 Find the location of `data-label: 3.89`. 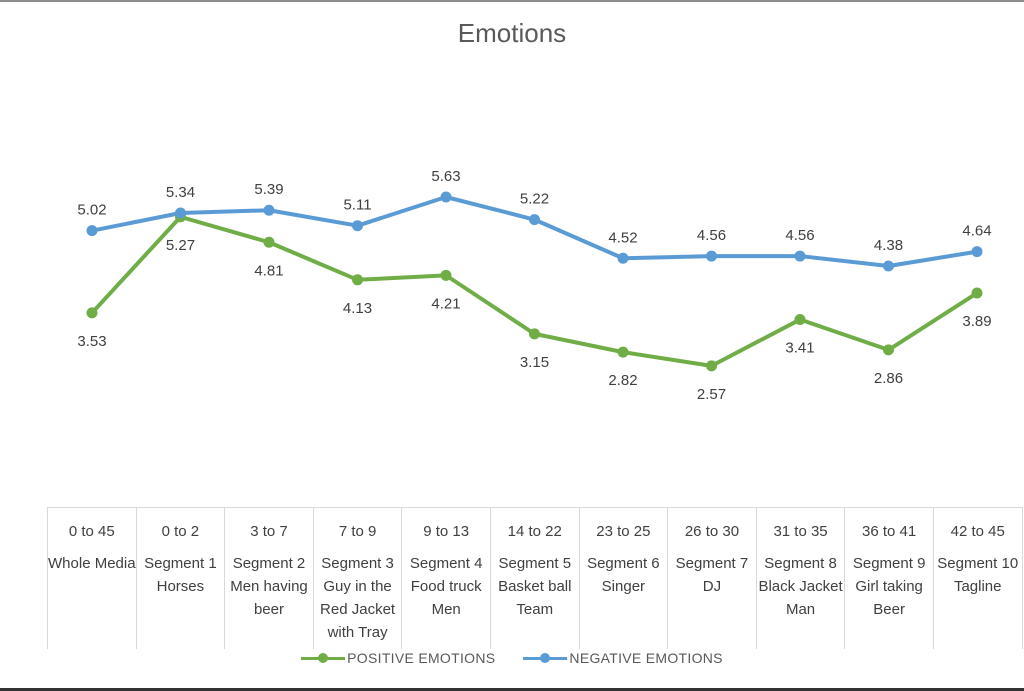

data-label: 3.89 is located at coordinates (976, 321).